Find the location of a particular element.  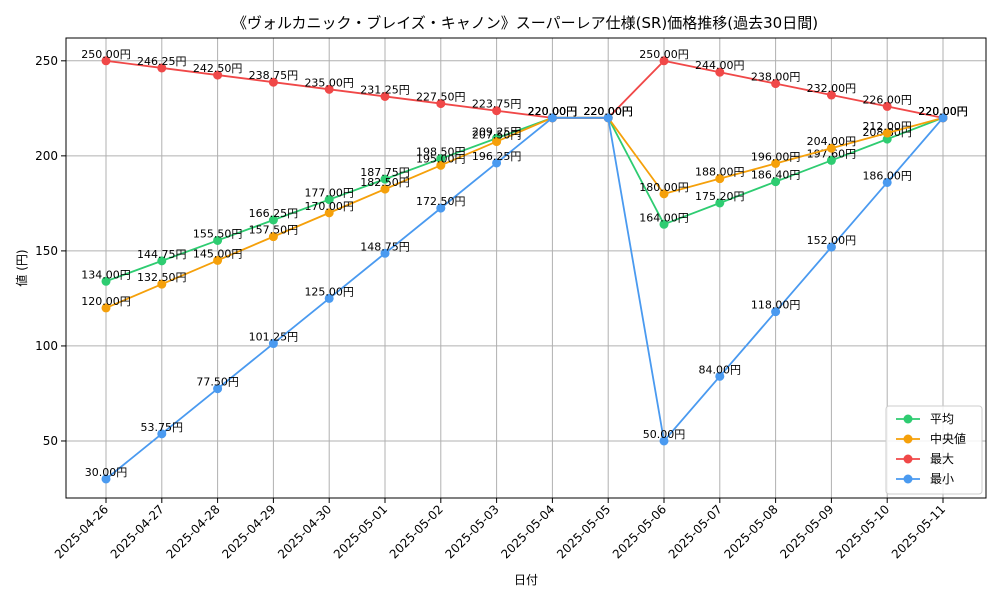

data-label: 198.50円 is located at coordinates (441, 152).